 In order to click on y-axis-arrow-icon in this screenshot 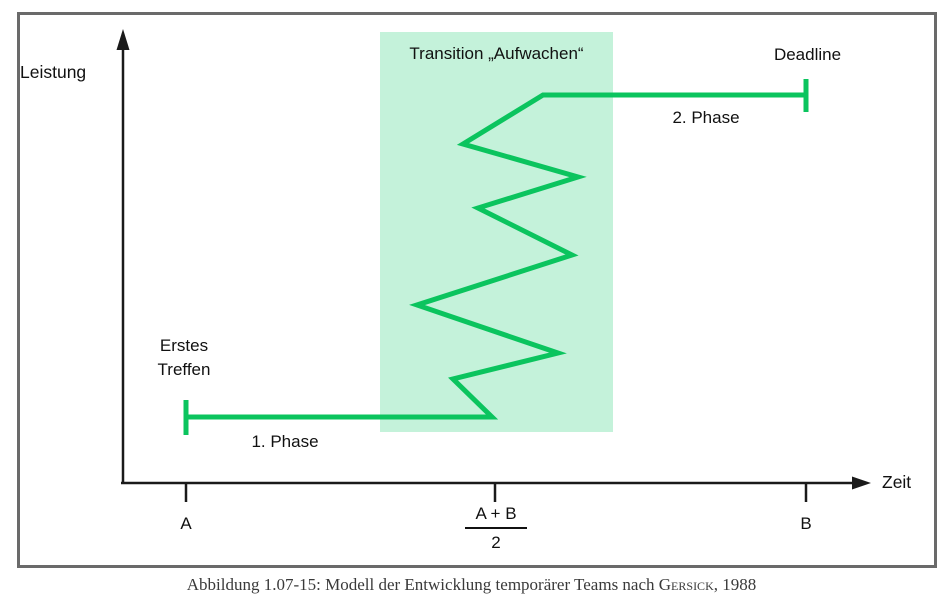, I will do `click(123, 39)`.